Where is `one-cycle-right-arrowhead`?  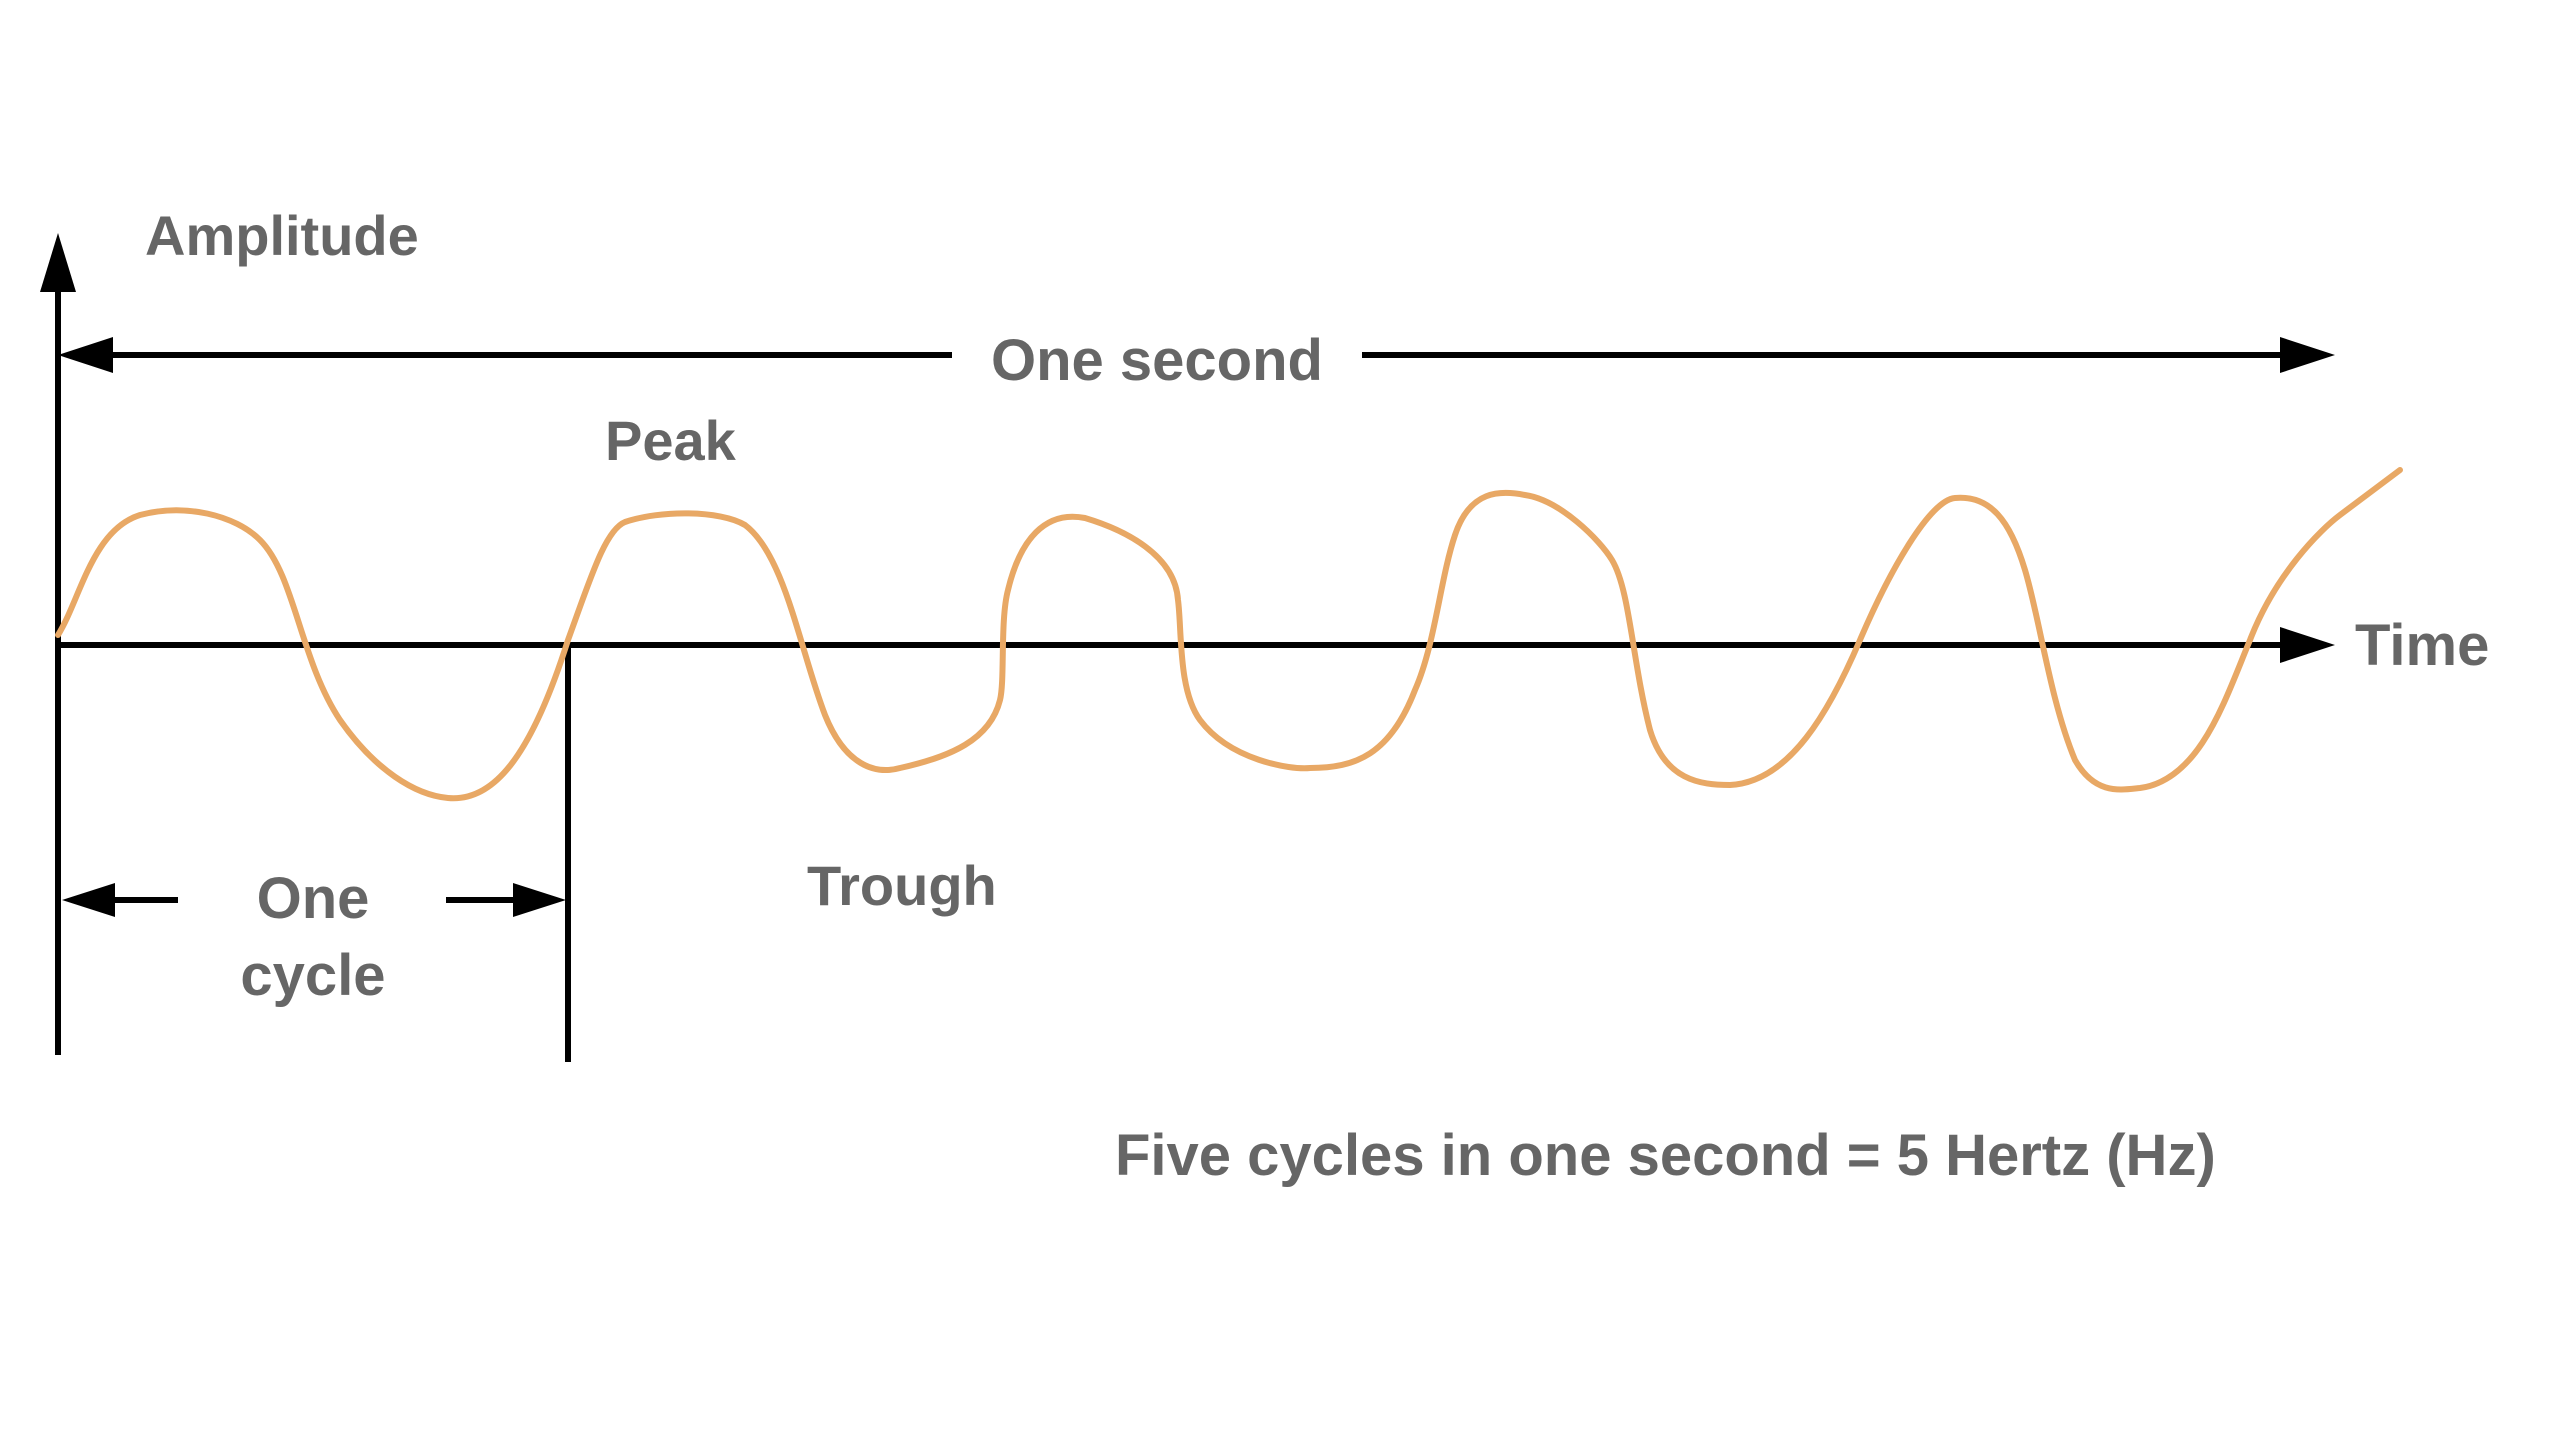
one-cycle-right-arrowhead is located at coordinates (539, 900).